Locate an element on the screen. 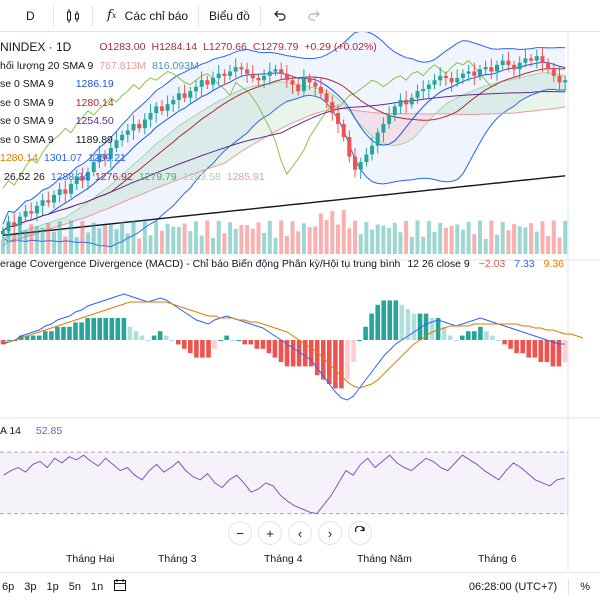 The image size is (600, 600). minus-icon: − is located at coordinates (240, 533).